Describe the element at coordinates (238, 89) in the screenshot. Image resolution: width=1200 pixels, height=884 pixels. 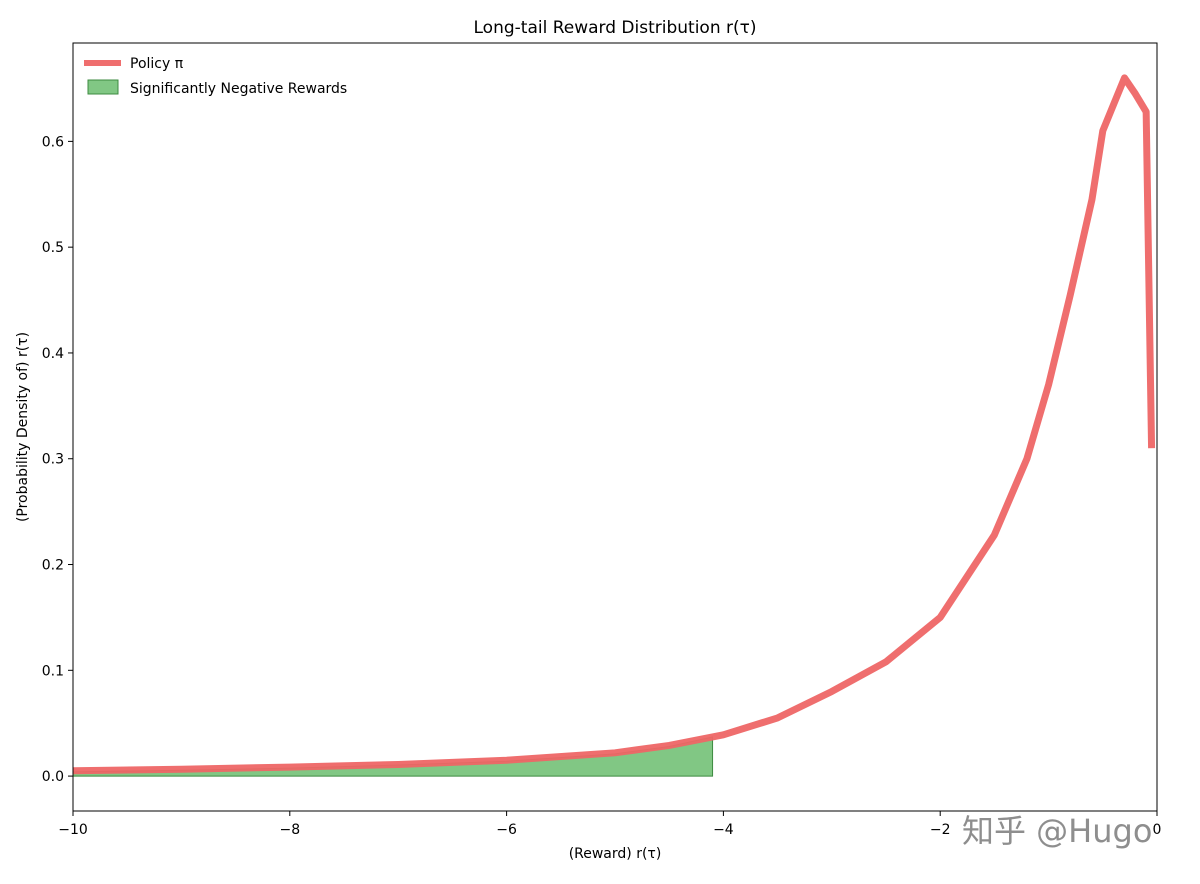
I see `legend-label-negative-rewards: Significantly Negative Rewards` at that location.